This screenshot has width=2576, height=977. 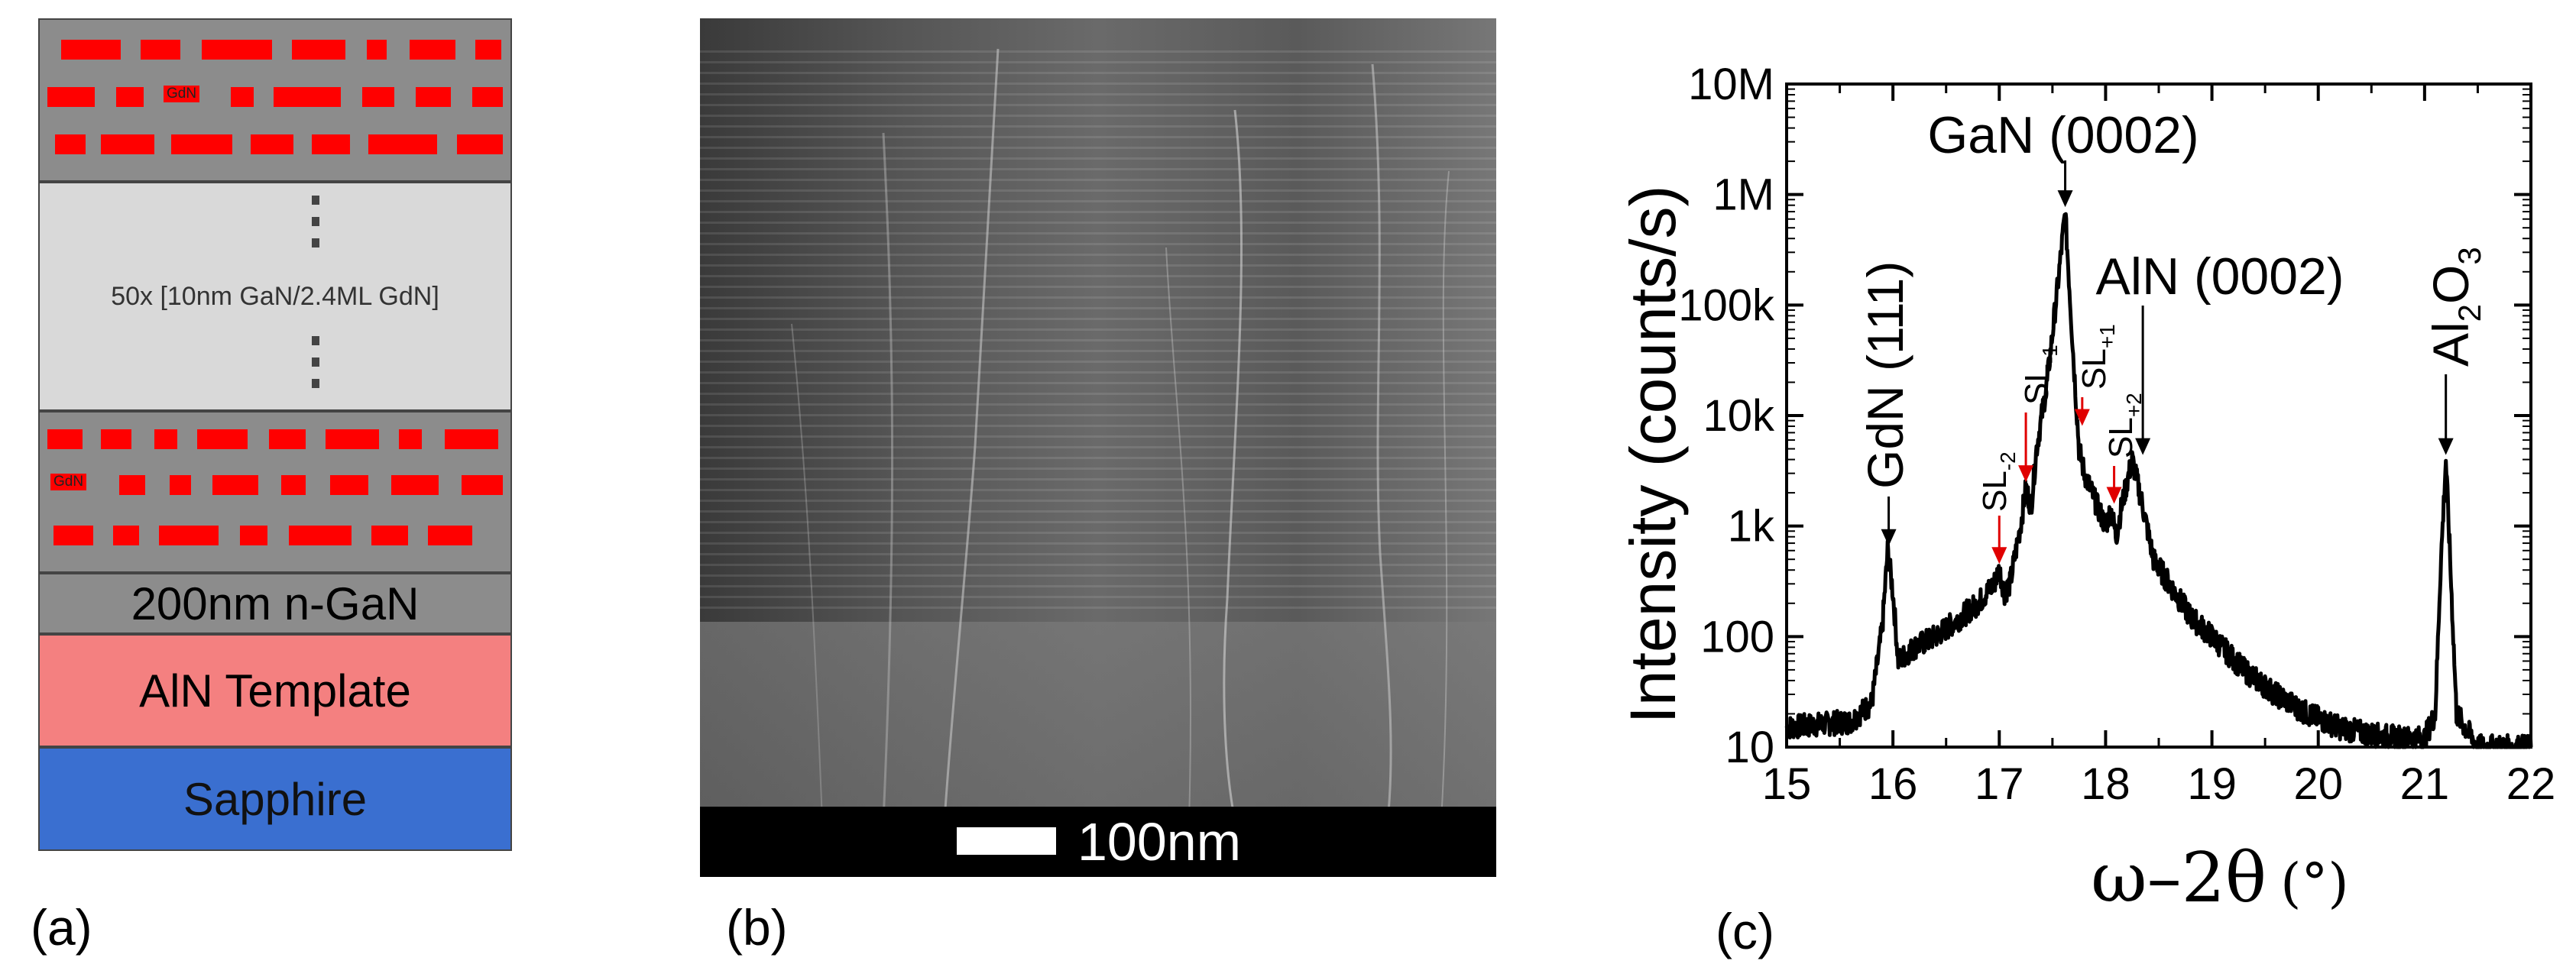 I want to click on scale-bar-strip, so click(x=1098, y=842).